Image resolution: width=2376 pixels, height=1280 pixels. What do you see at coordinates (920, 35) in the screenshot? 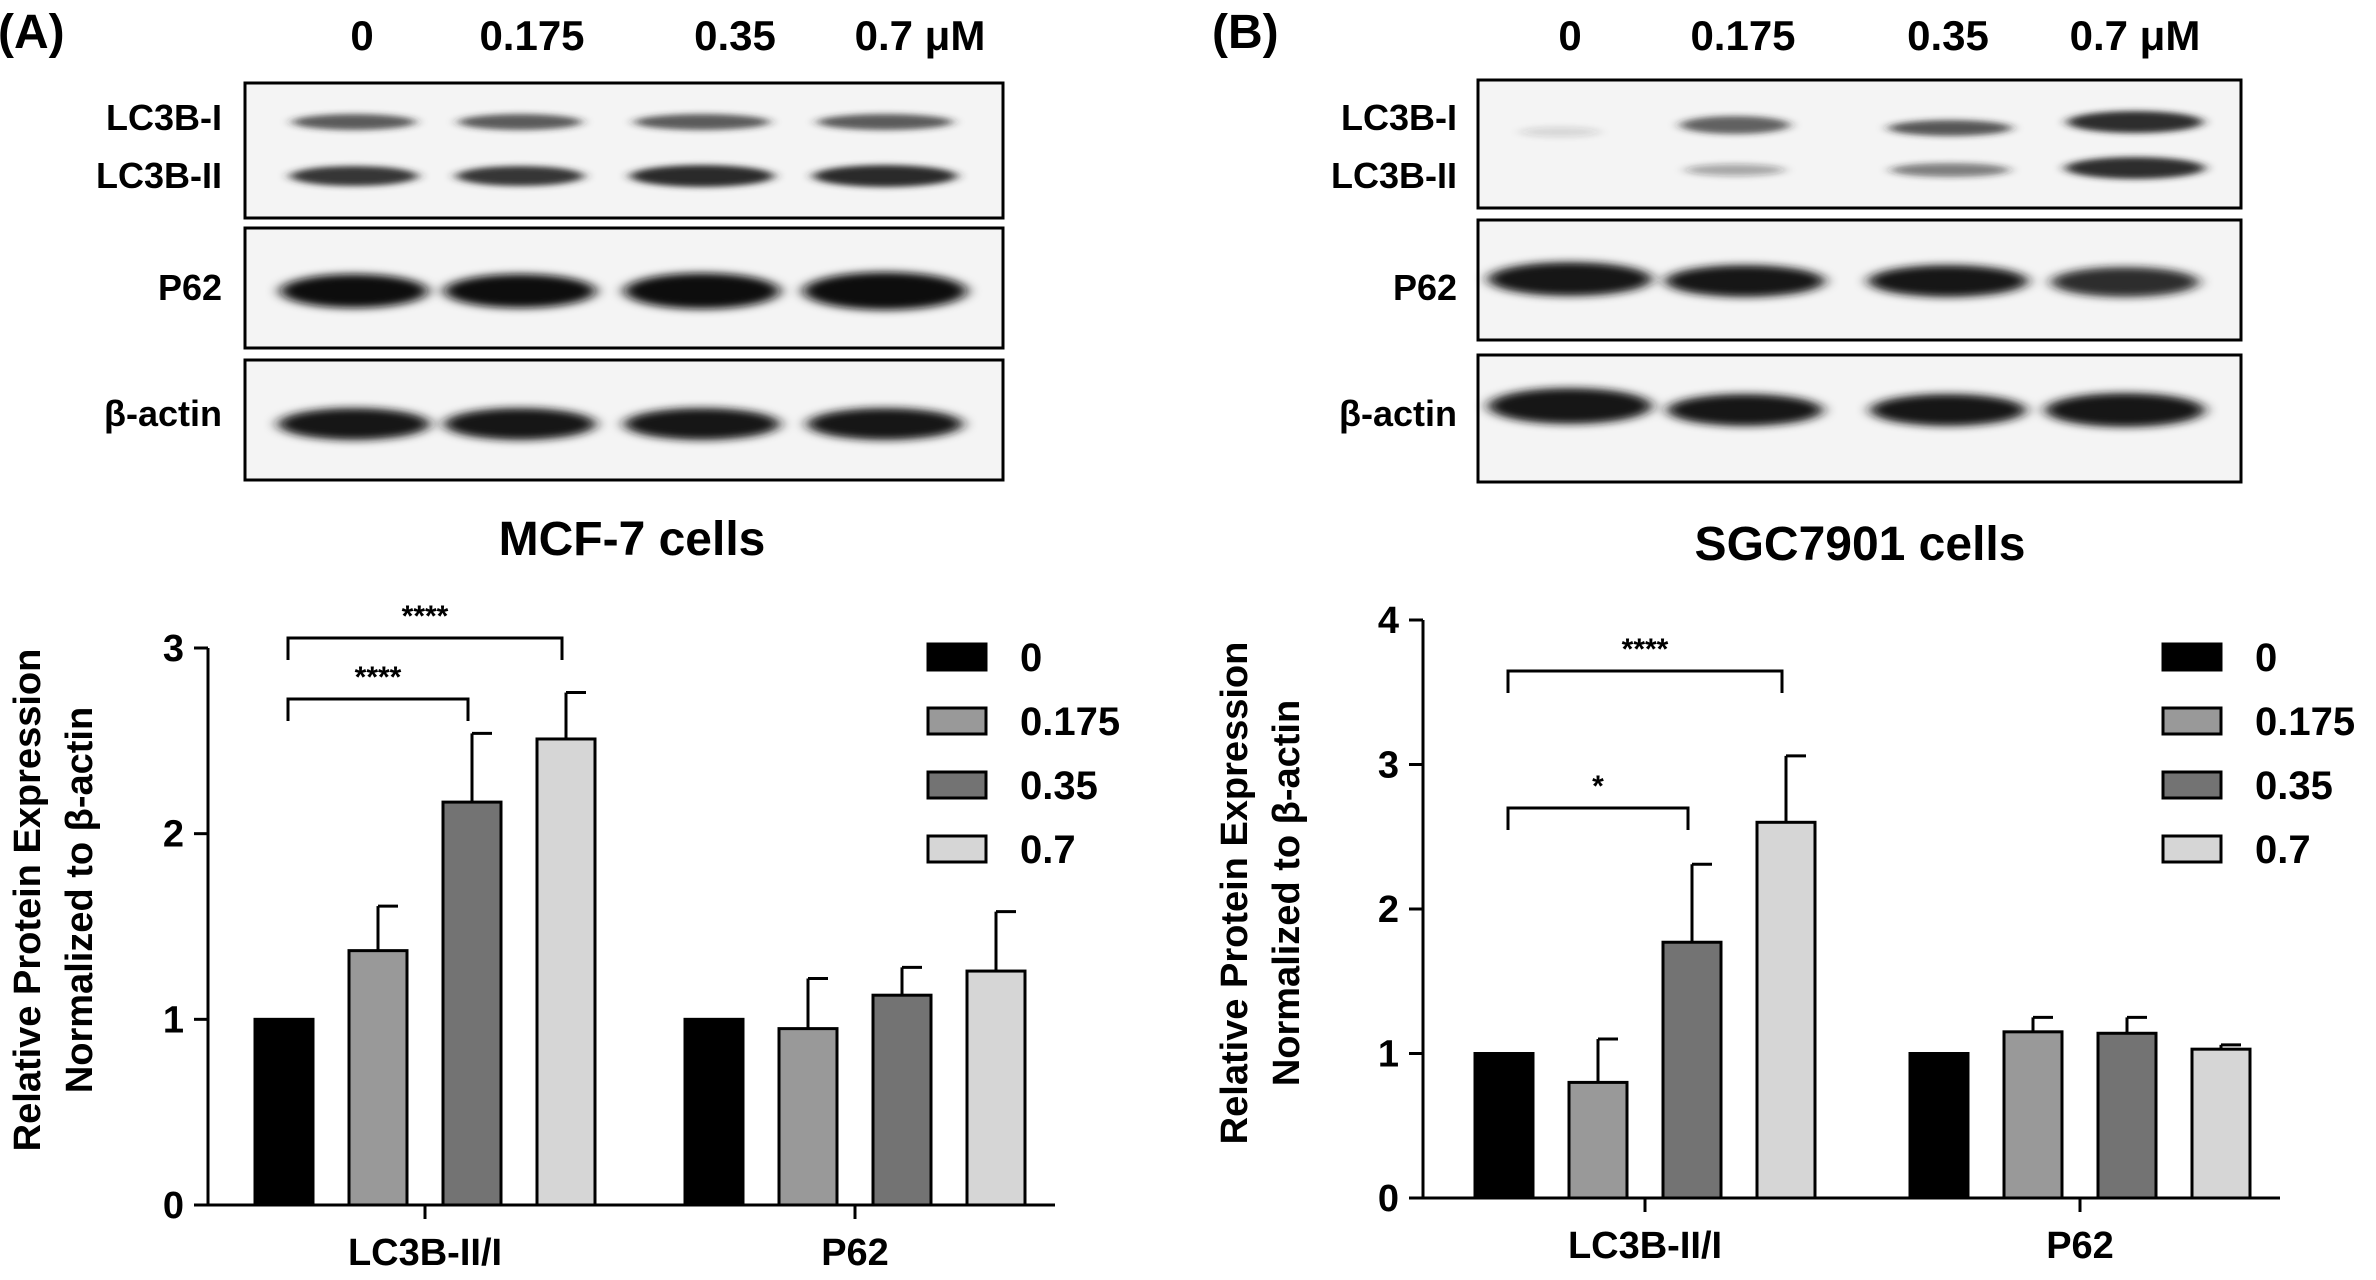
I see `panel-a-conc-3: 0.7 μM` at bounding box center [920, 35].